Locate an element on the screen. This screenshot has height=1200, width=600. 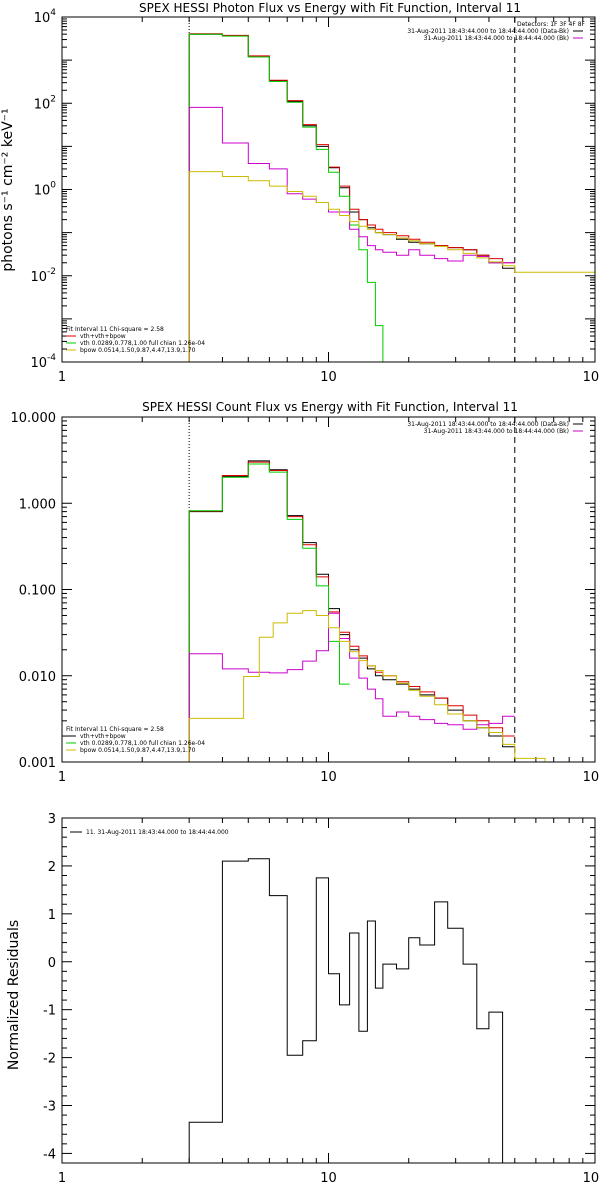
y-tick-label: 10⁴ is located at coordinates (45, 17).